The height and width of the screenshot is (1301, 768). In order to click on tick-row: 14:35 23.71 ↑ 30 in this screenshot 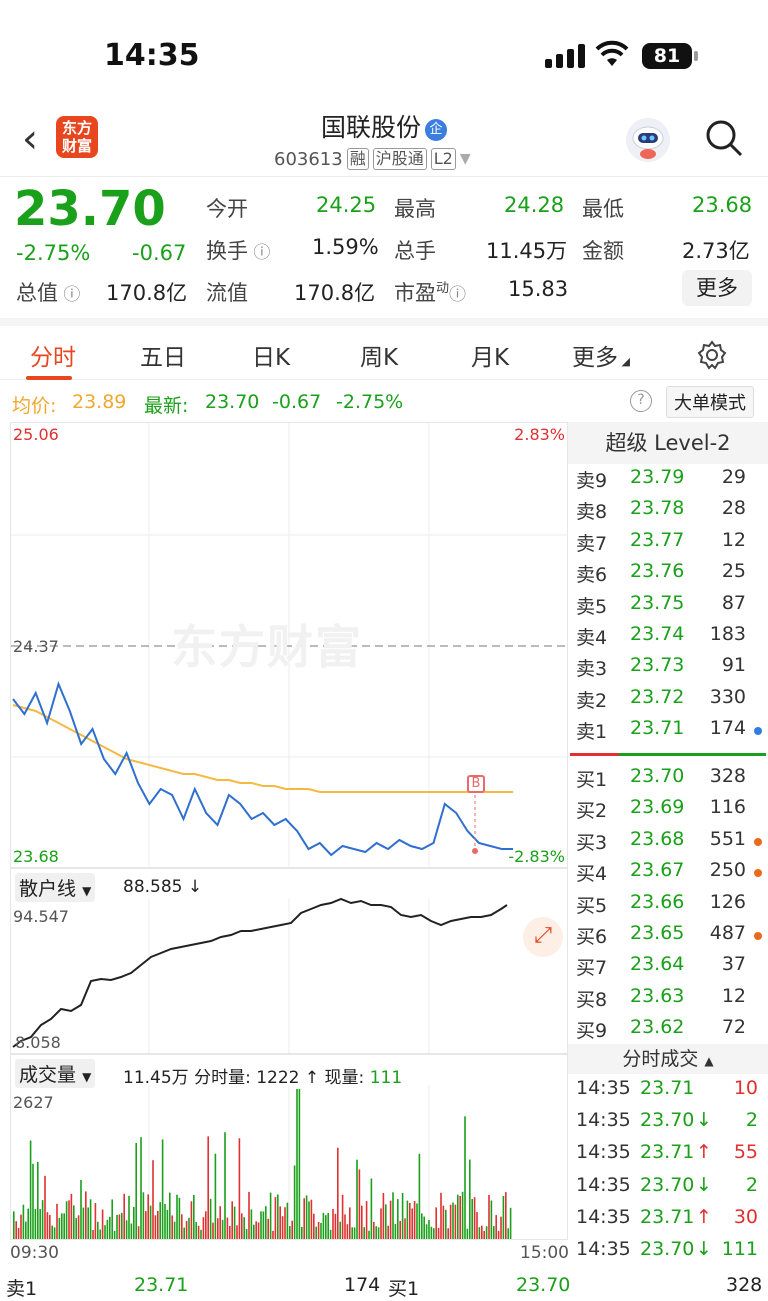, I will do `click(668, 1221)`.